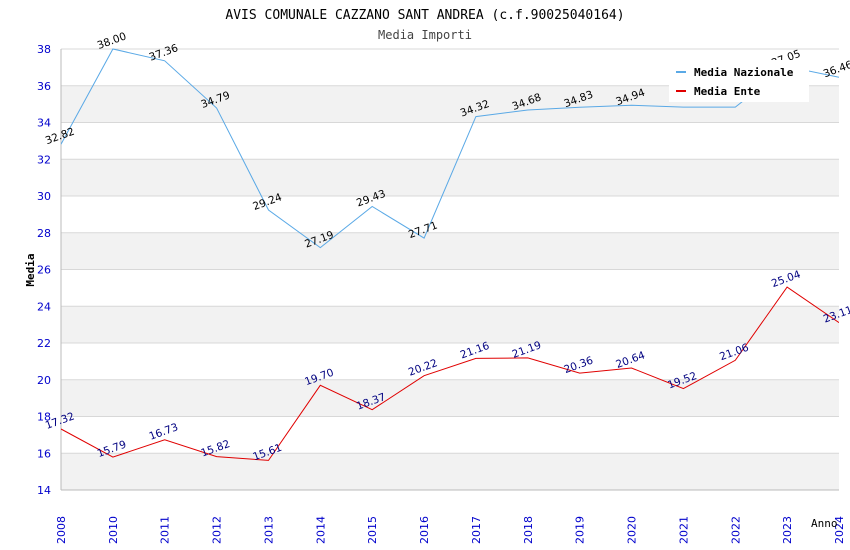 This screenshot has height=550, width=850. I want to click on legend: Media Nazionale Media Ente, so click(739, 81).